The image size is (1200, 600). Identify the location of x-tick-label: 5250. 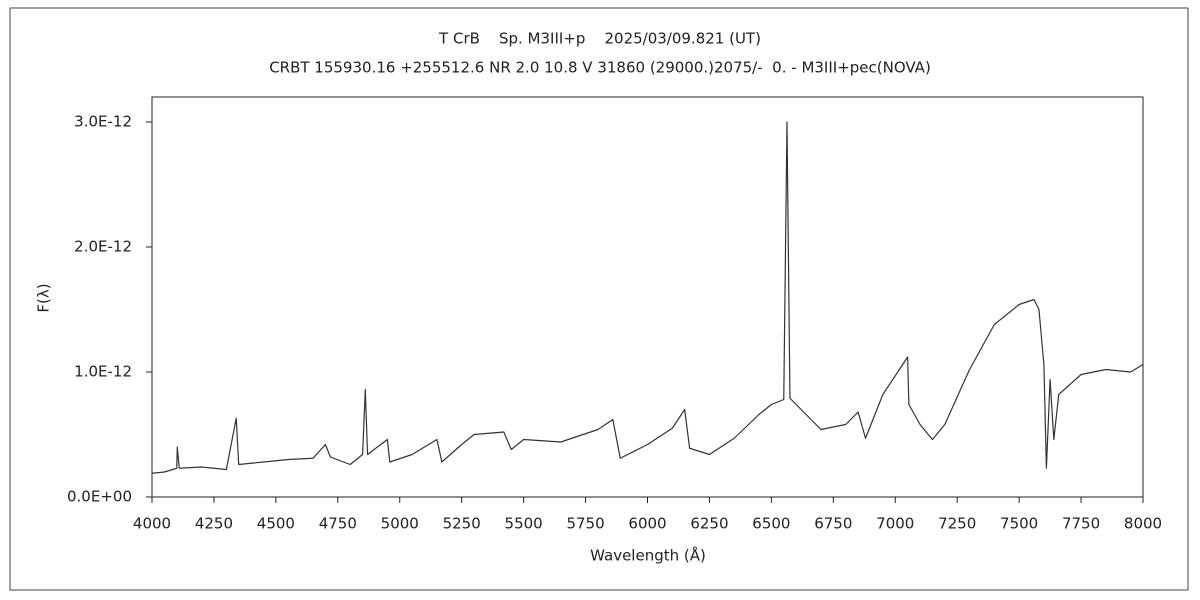
(462, 524).